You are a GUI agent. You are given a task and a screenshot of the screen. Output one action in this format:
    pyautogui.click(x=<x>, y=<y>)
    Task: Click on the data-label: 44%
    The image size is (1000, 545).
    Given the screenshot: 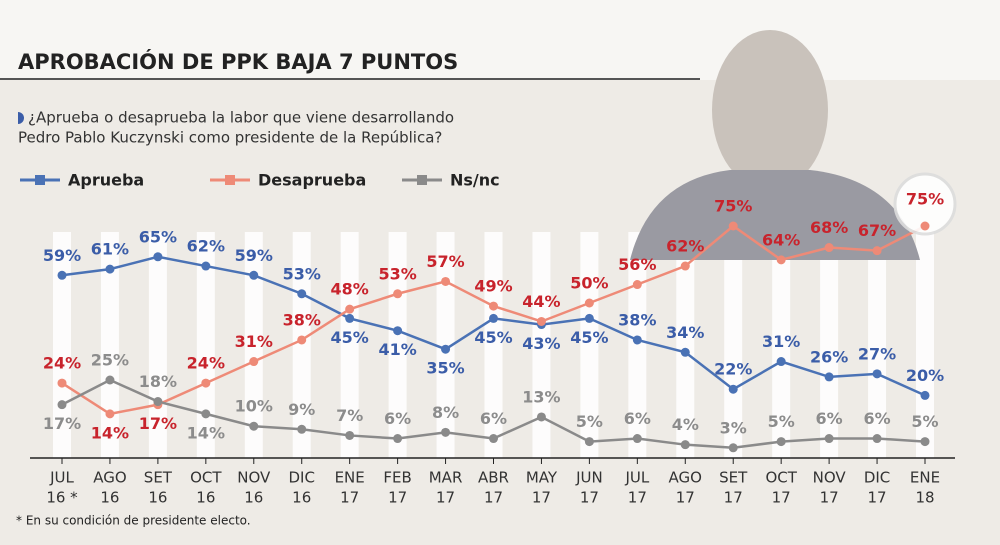 What is the action you would take?
    pyautogui.click(x=541, y=301)
    